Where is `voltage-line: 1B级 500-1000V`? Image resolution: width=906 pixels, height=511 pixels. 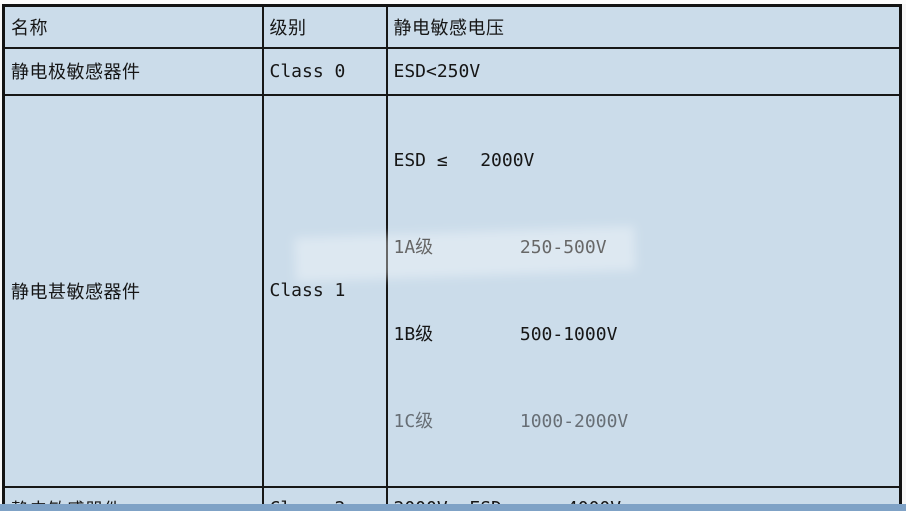
voltage-line: 1B级 500-1000V is located at coordinates (505, 334).